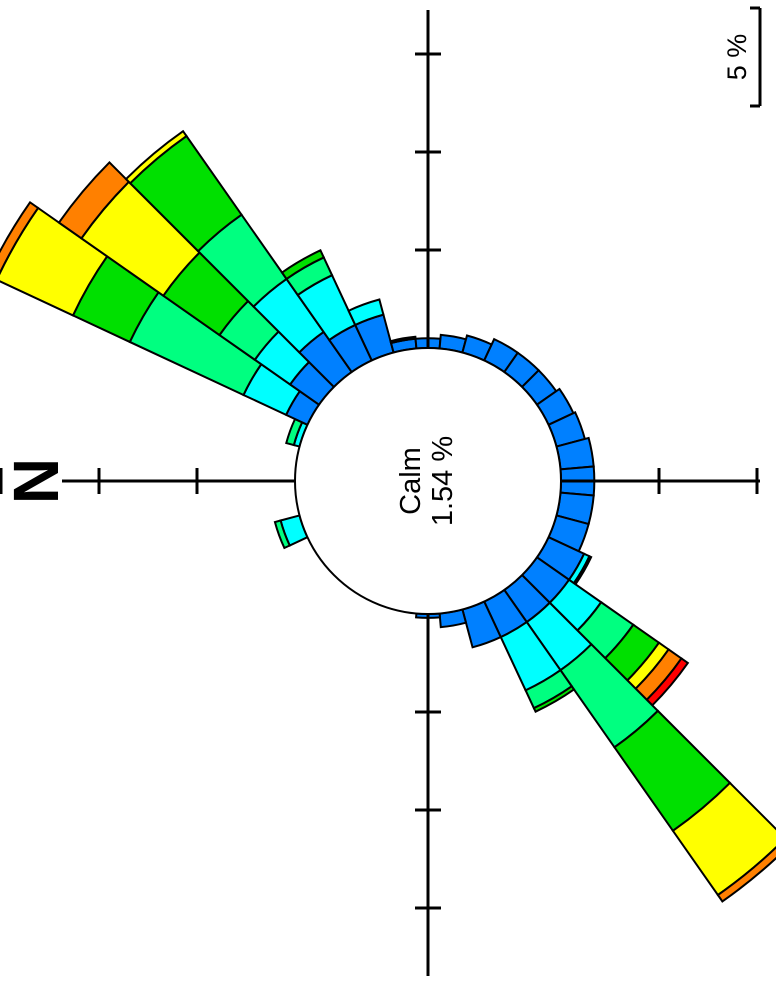  I want to click on calm-label: Calm, so click(411, 481).